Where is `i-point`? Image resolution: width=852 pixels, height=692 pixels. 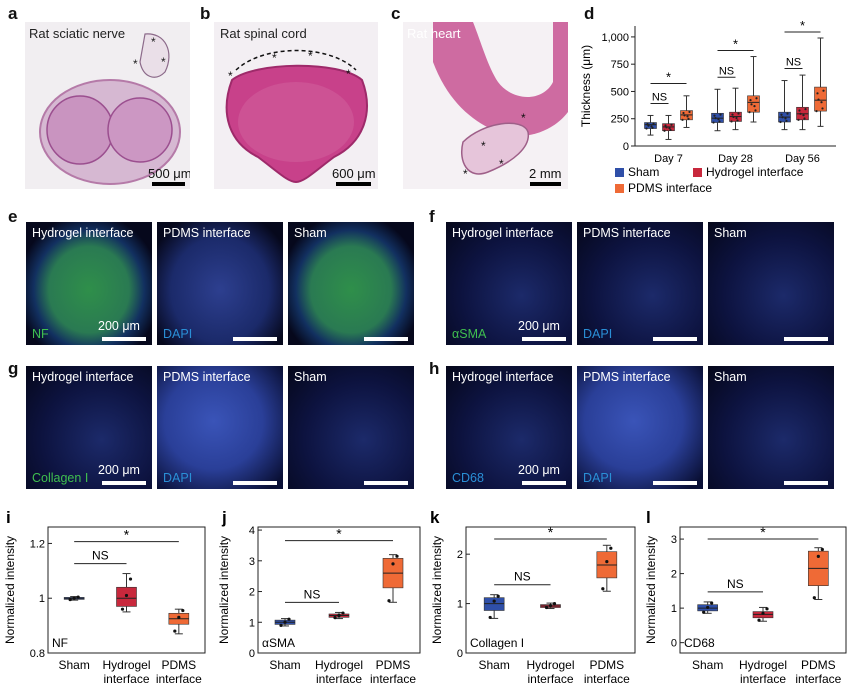 i-point is located at coordinates (70, 599).